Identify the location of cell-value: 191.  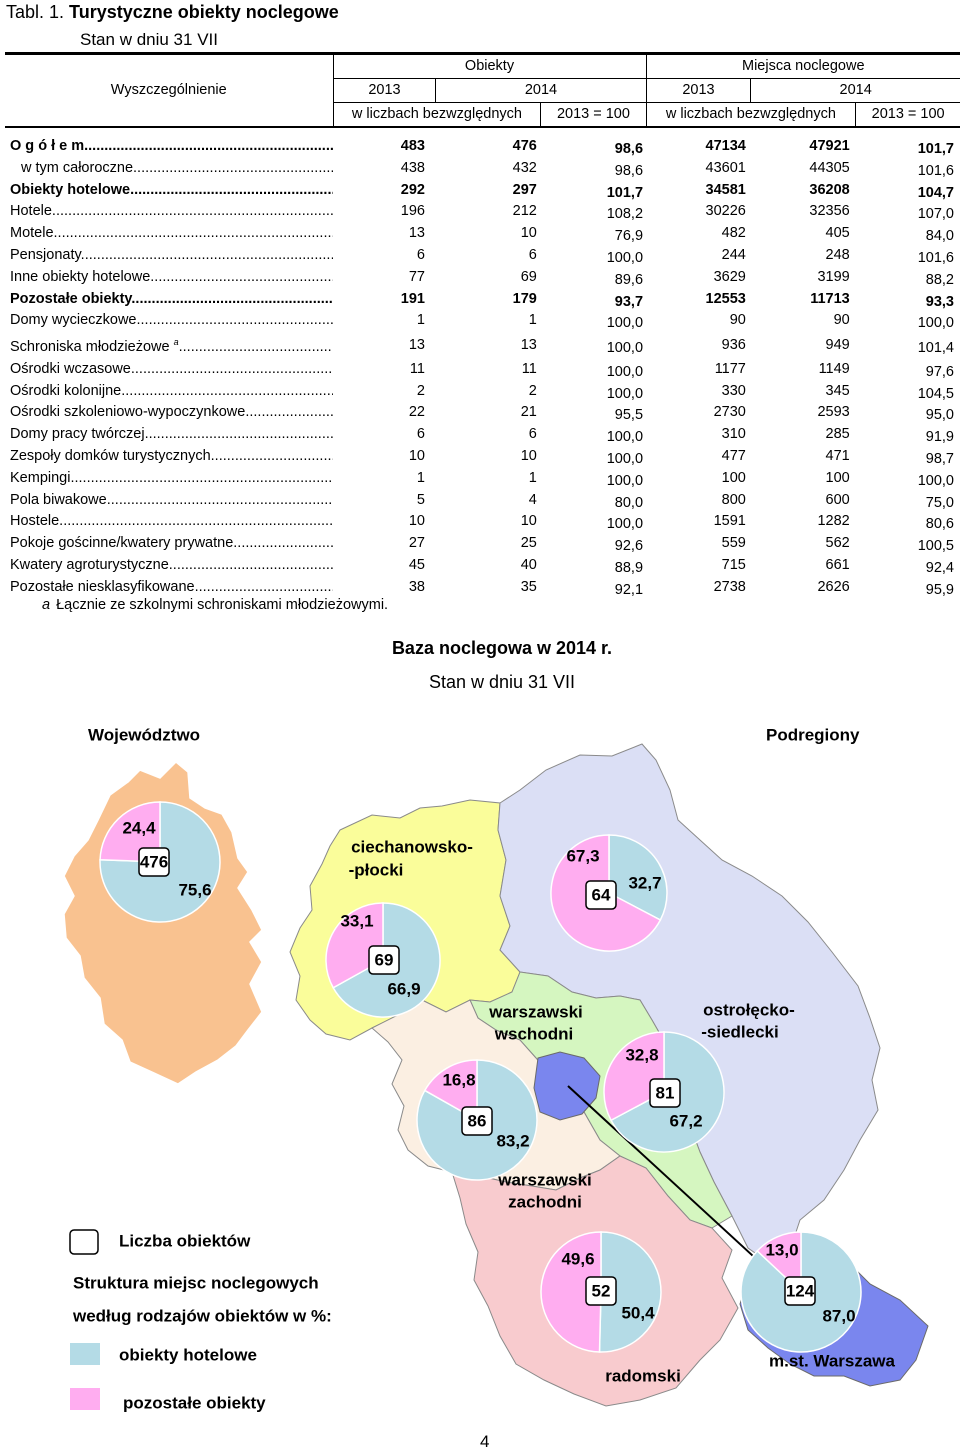
(412, 298).